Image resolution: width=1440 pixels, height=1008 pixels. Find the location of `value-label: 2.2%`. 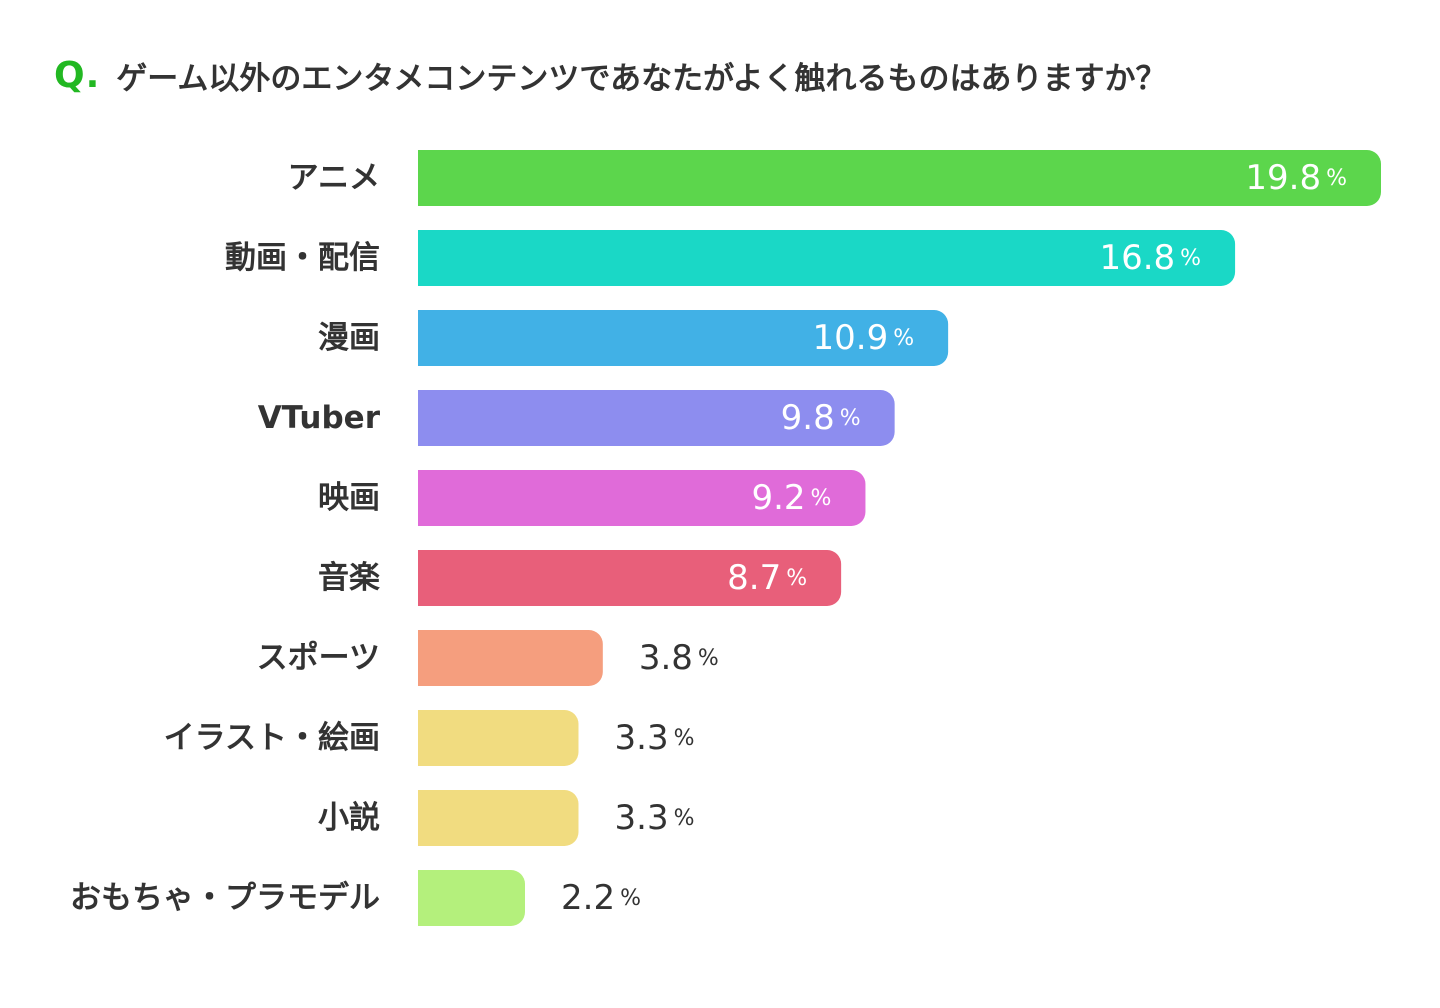

value-label: 2.2% is located at coordinates (601, 898).